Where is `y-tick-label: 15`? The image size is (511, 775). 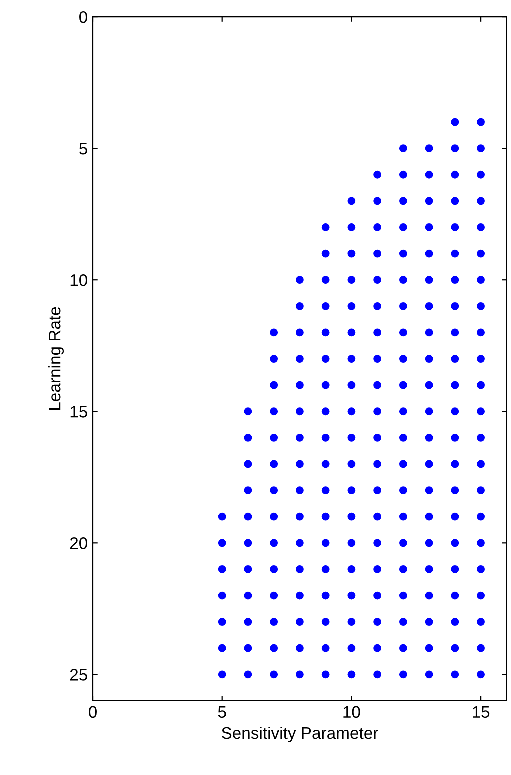
y-tick-label: 15 is located at coordinates (79, 412).